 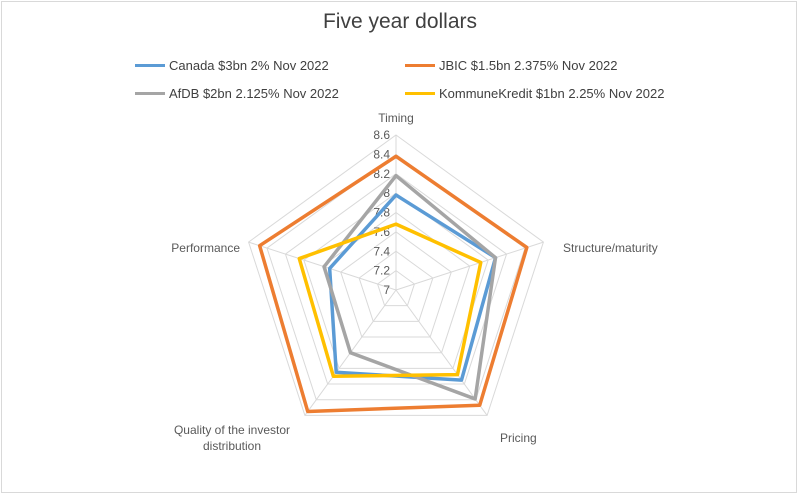 What do you see at coordinates (205, 248) in the screenshot?
I see `category-label-4: Performance` at bounding box center [205, 248].